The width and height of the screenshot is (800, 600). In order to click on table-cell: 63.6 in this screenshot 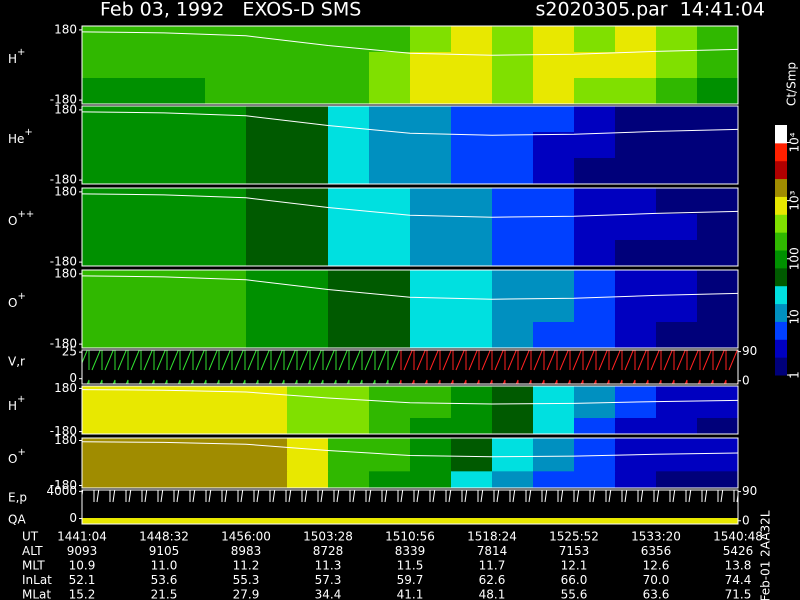, I will do `click(656, 594)`.